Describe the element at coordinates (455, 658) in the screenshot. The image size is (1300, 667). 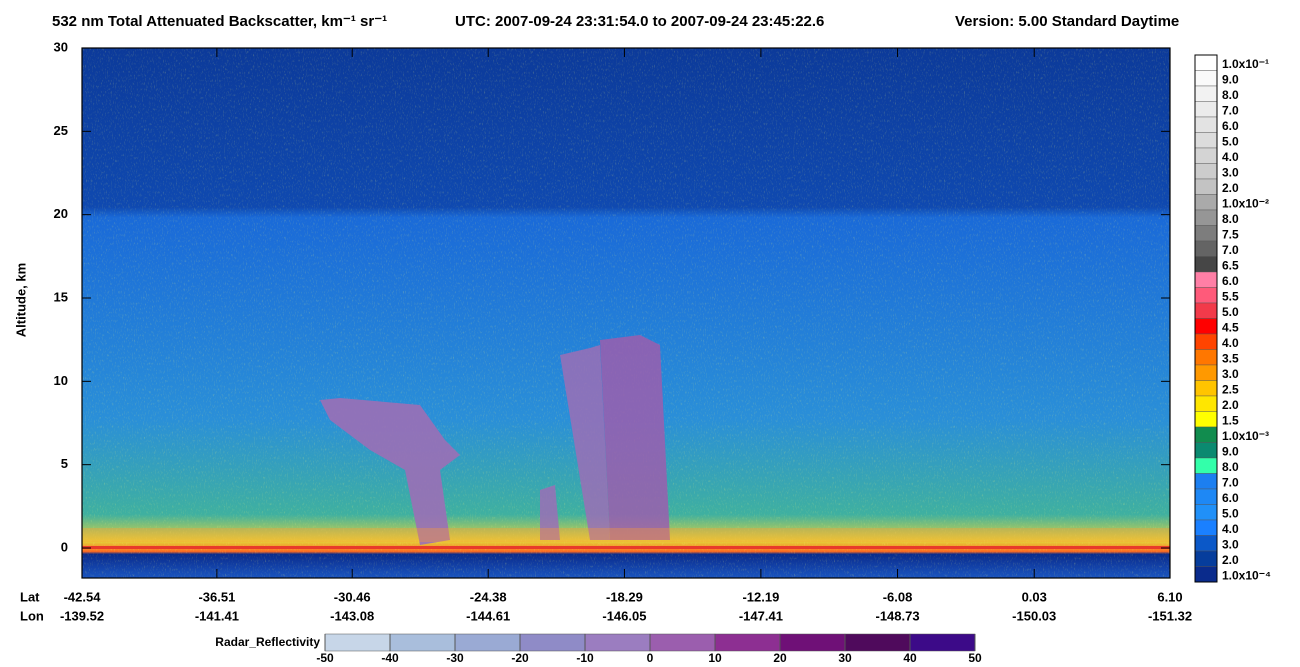
I see `radar-tick-label: -30` at that location.